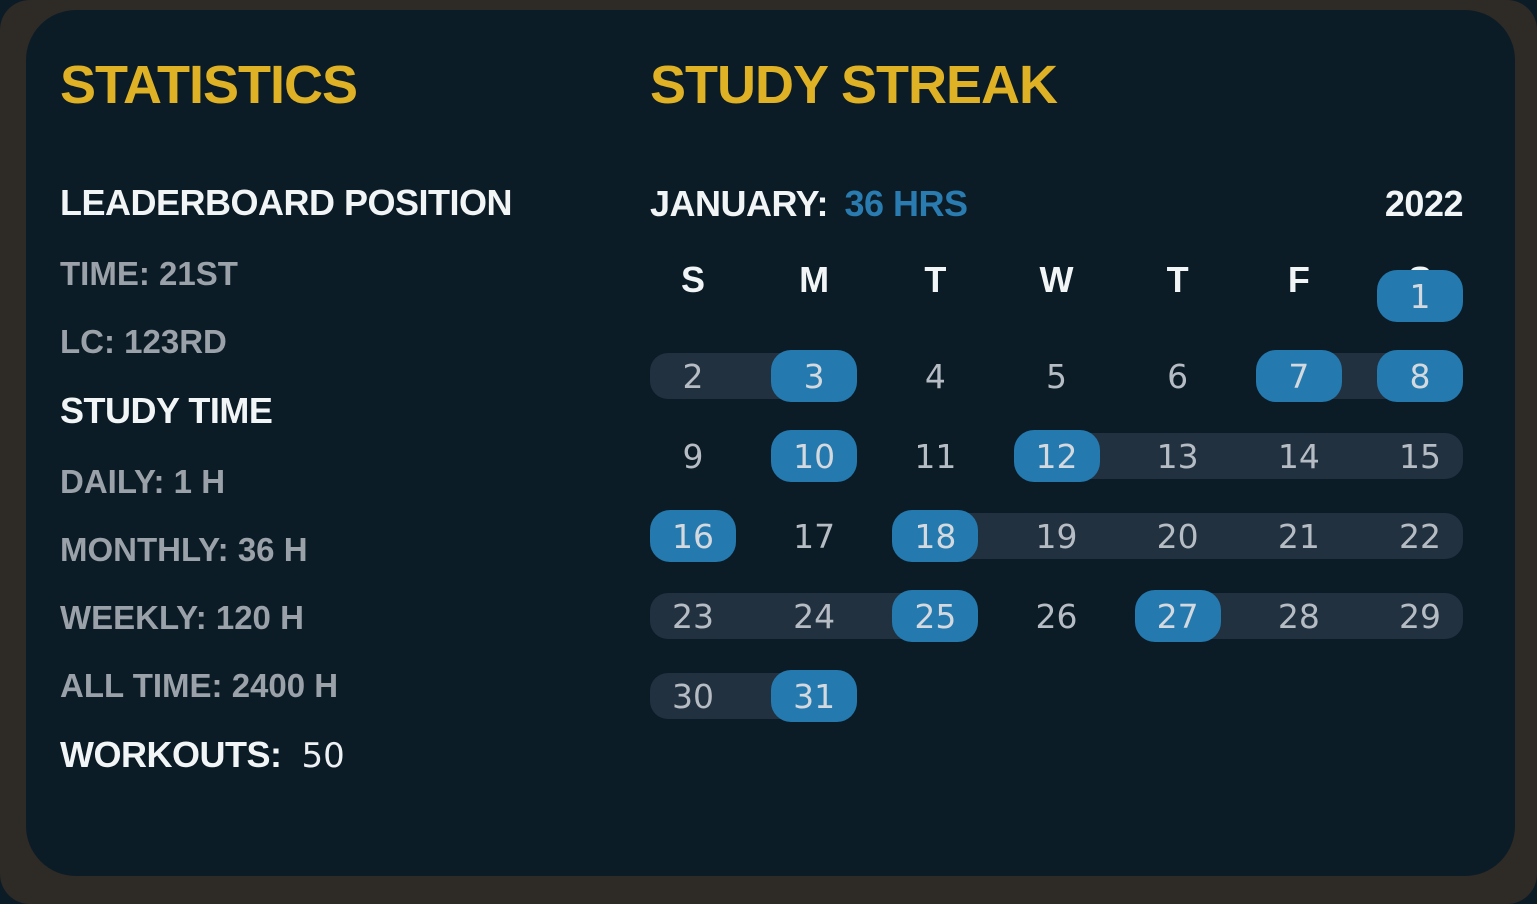  What do you see at coordinates (209, 85) in the screenshot?
I see `statistics-title: STATISTICS` at bounding box center [209, 85].